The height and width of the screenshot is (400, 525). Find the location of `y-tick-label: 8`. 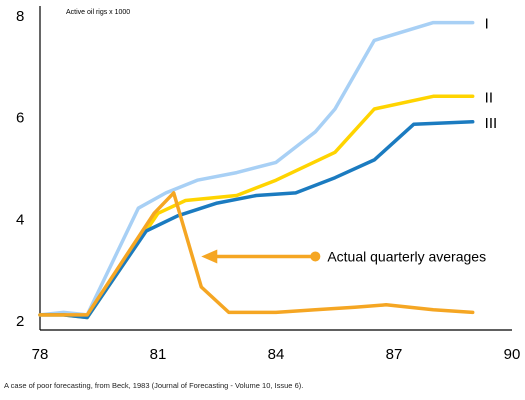

y-tick-label: 8 is located at coordinates (20, 16).